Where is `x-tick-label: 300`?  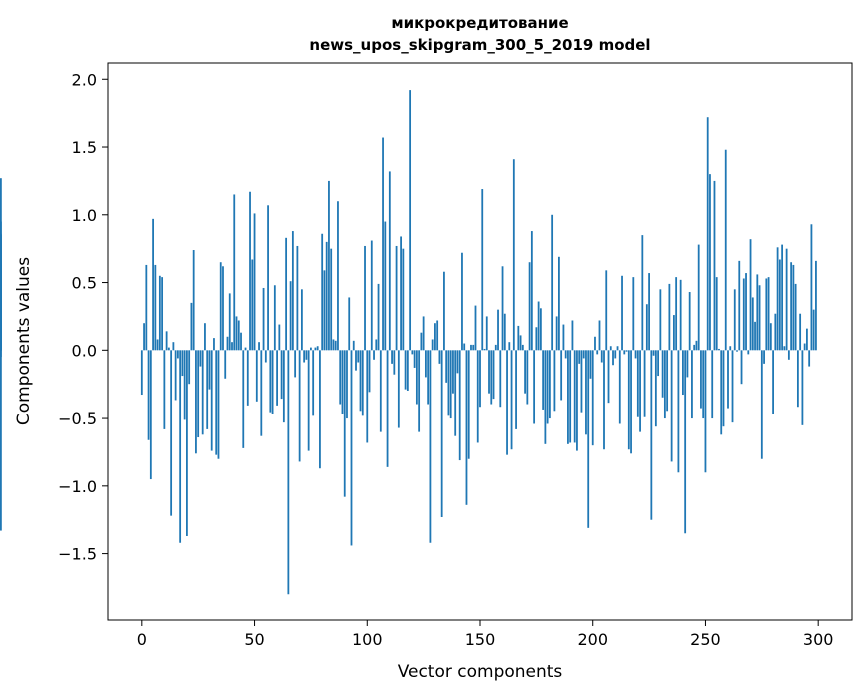
x-tick-label: 300 is located at coordinates (818, 639).